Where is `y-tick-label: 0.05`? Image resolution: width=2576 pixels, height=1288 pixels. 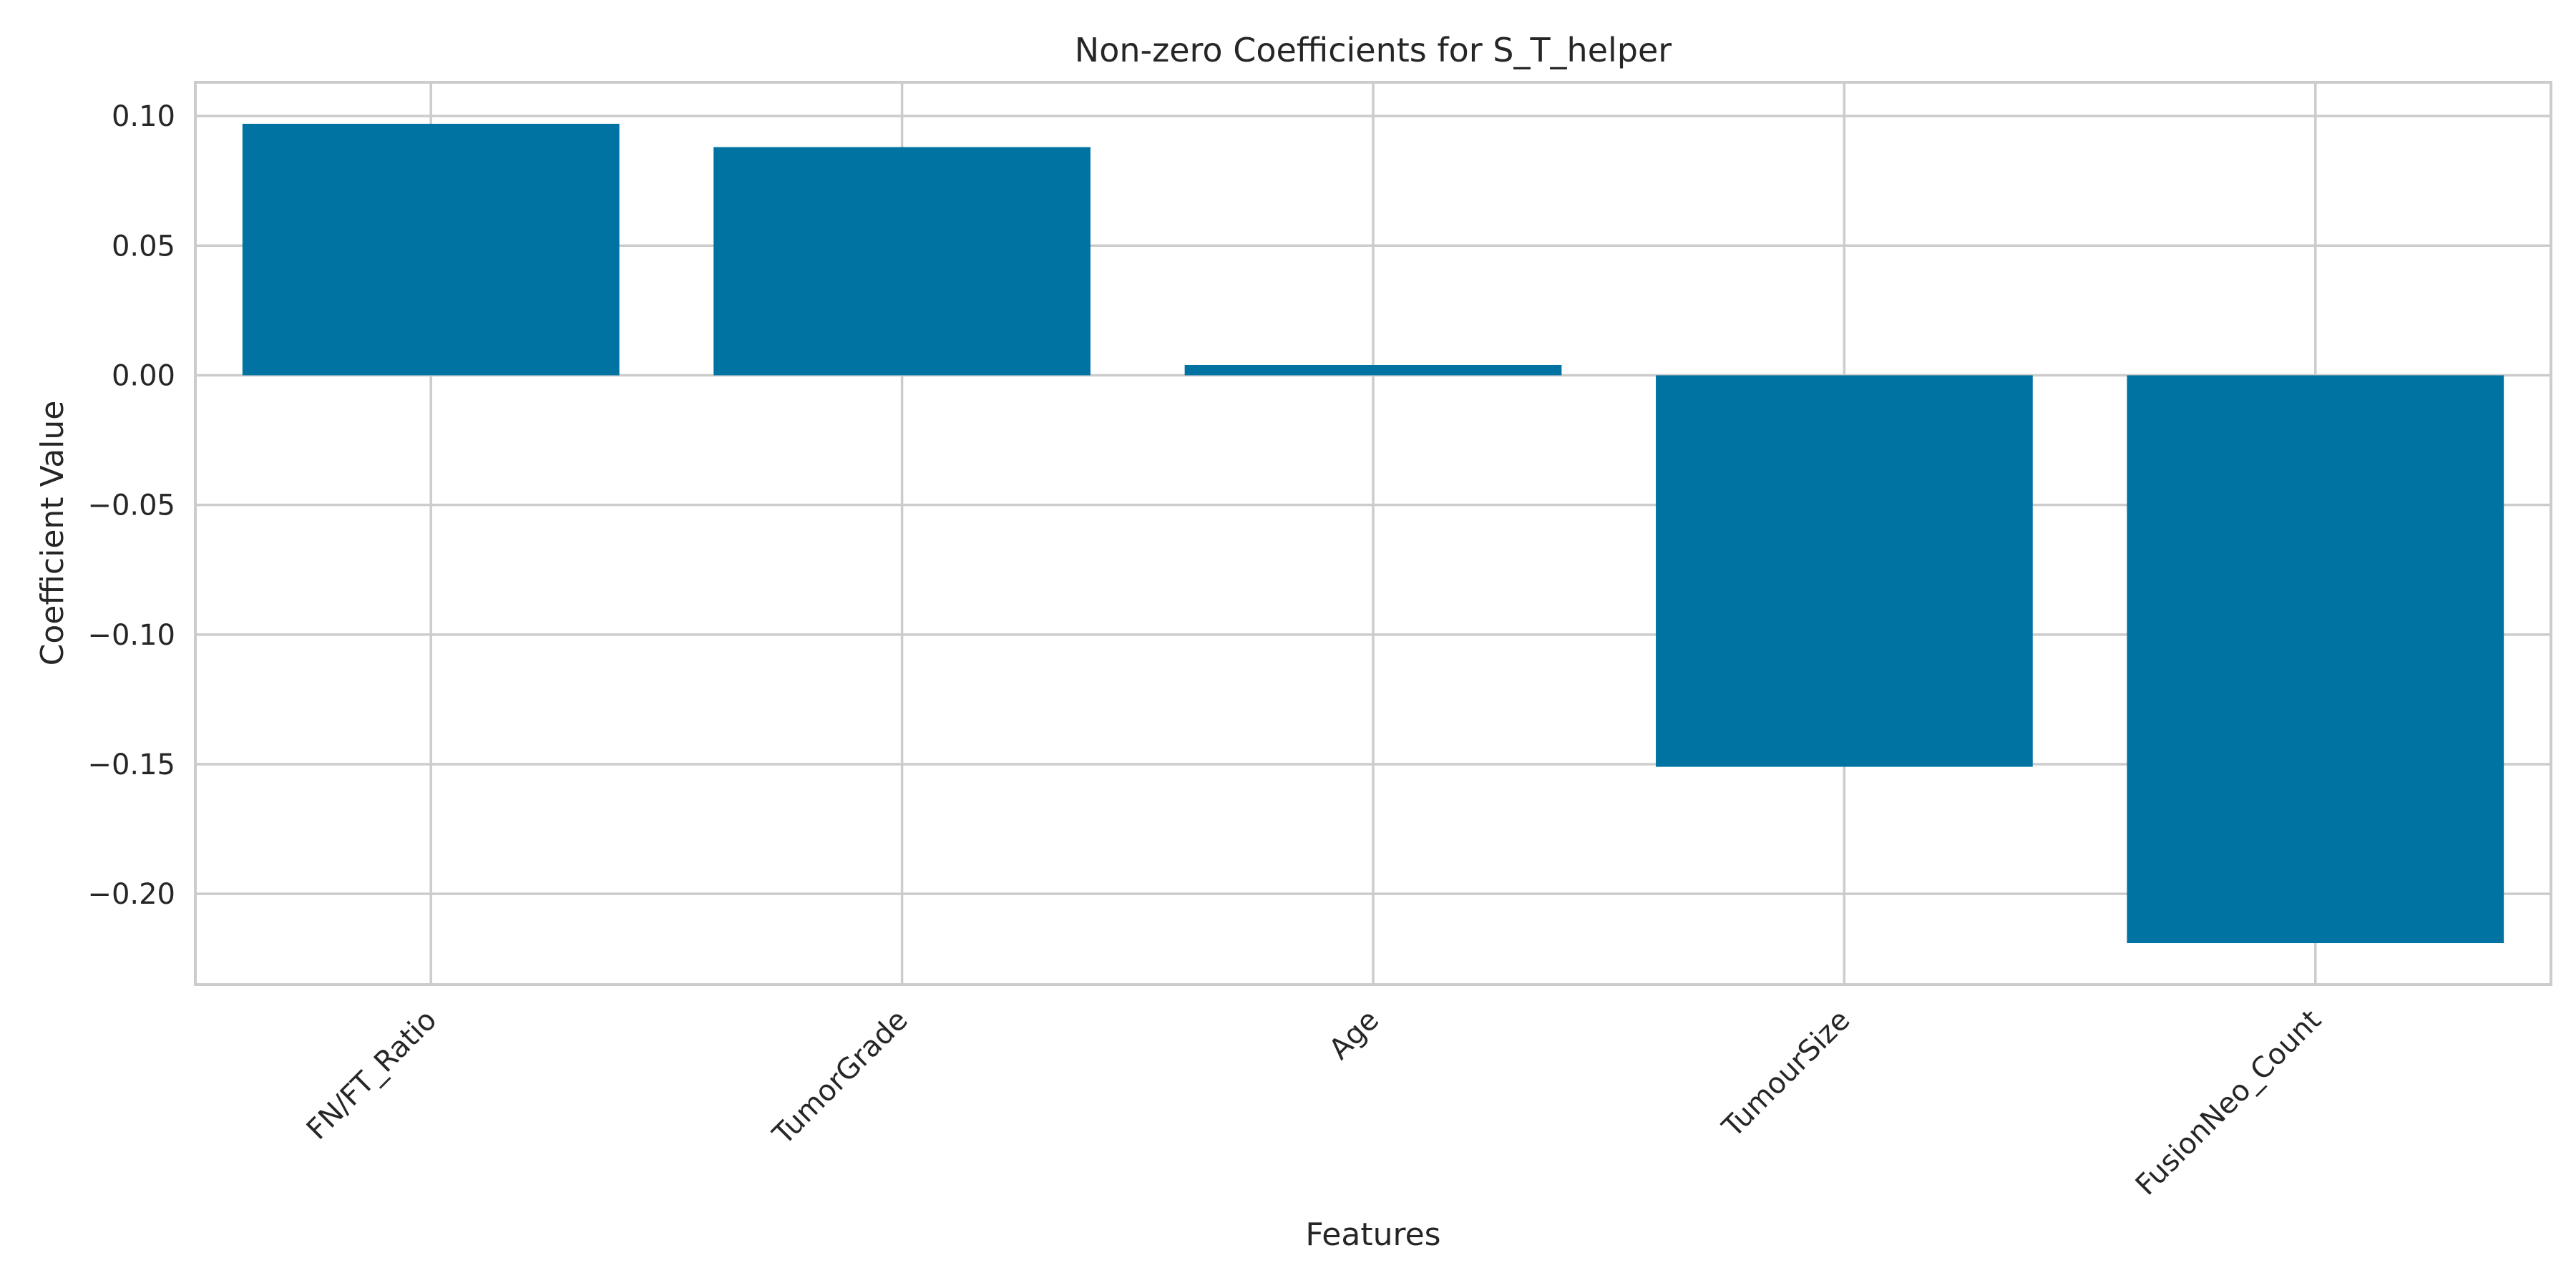
y-tick-label: 0.05 is located at coordinates (143, 246).